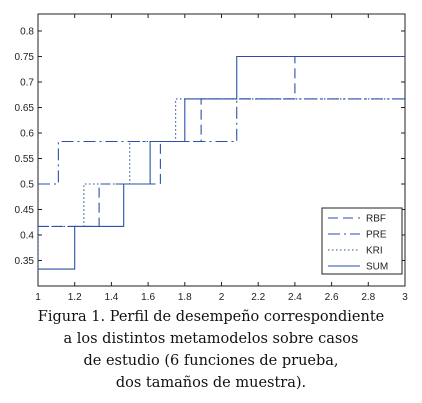 The height and width of the screenshot is (403, 422). What do you see at coordinates (258, 296) in the screenshot?
I see `x-tick-label: 2.2` at bounding box center [258, 296].